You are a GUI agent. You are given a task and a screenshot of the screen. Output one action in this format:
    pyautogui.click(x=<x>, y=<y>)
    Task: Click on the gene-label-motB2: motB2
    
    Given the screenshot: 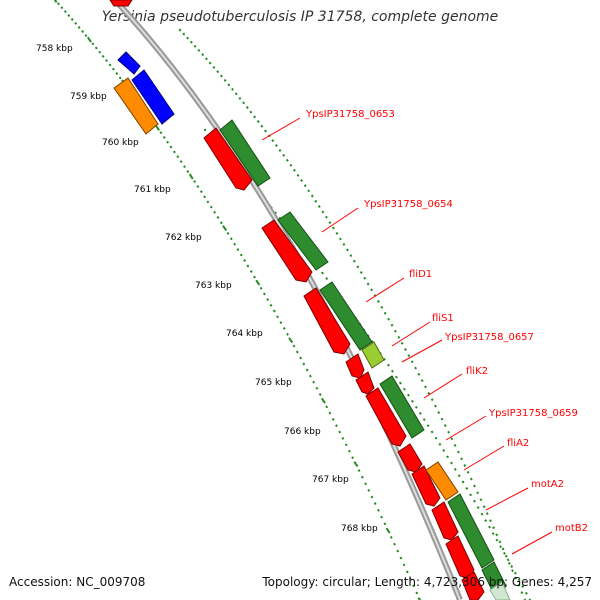 What is the action you would take?
    pyautogui.click(x=571, y=528)
    